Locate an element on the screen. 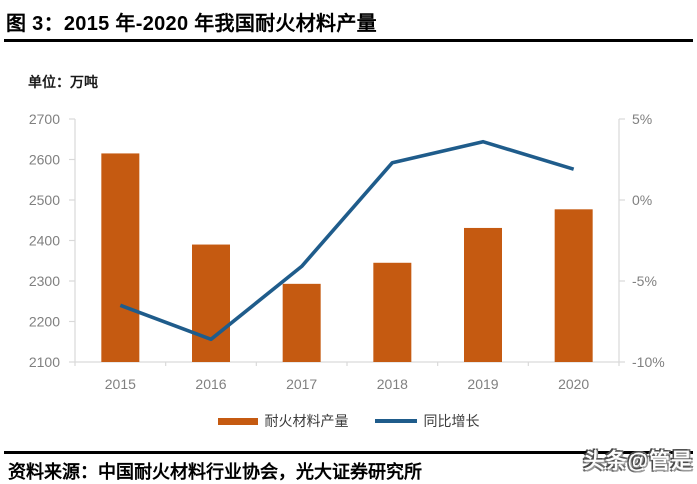 The image size is (697, 484). legend-bar-swatch-icon is located at coordinates (237, 421).